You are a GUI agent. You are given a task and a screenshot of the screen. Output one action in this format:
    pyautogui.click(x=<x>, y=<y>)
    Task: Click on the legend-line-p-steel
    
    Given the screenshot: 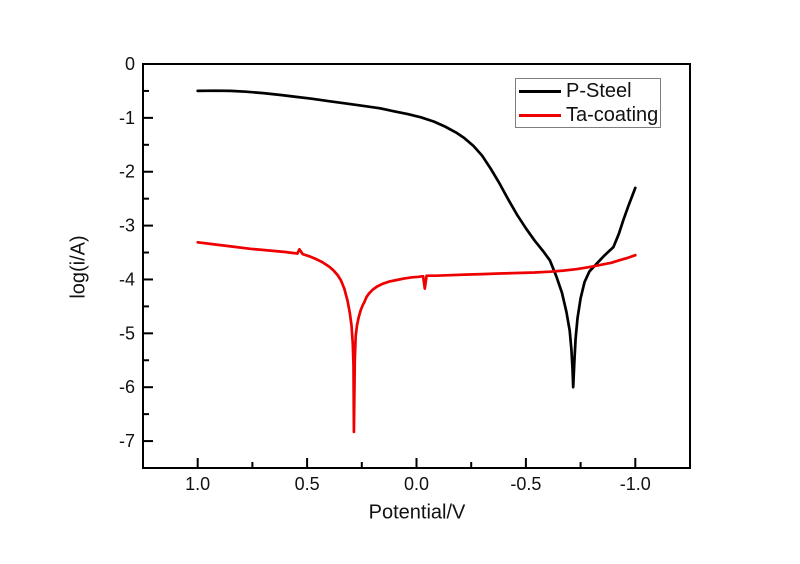 What is the action you would take?
    pyautogui.click(x=540, y=91)
    